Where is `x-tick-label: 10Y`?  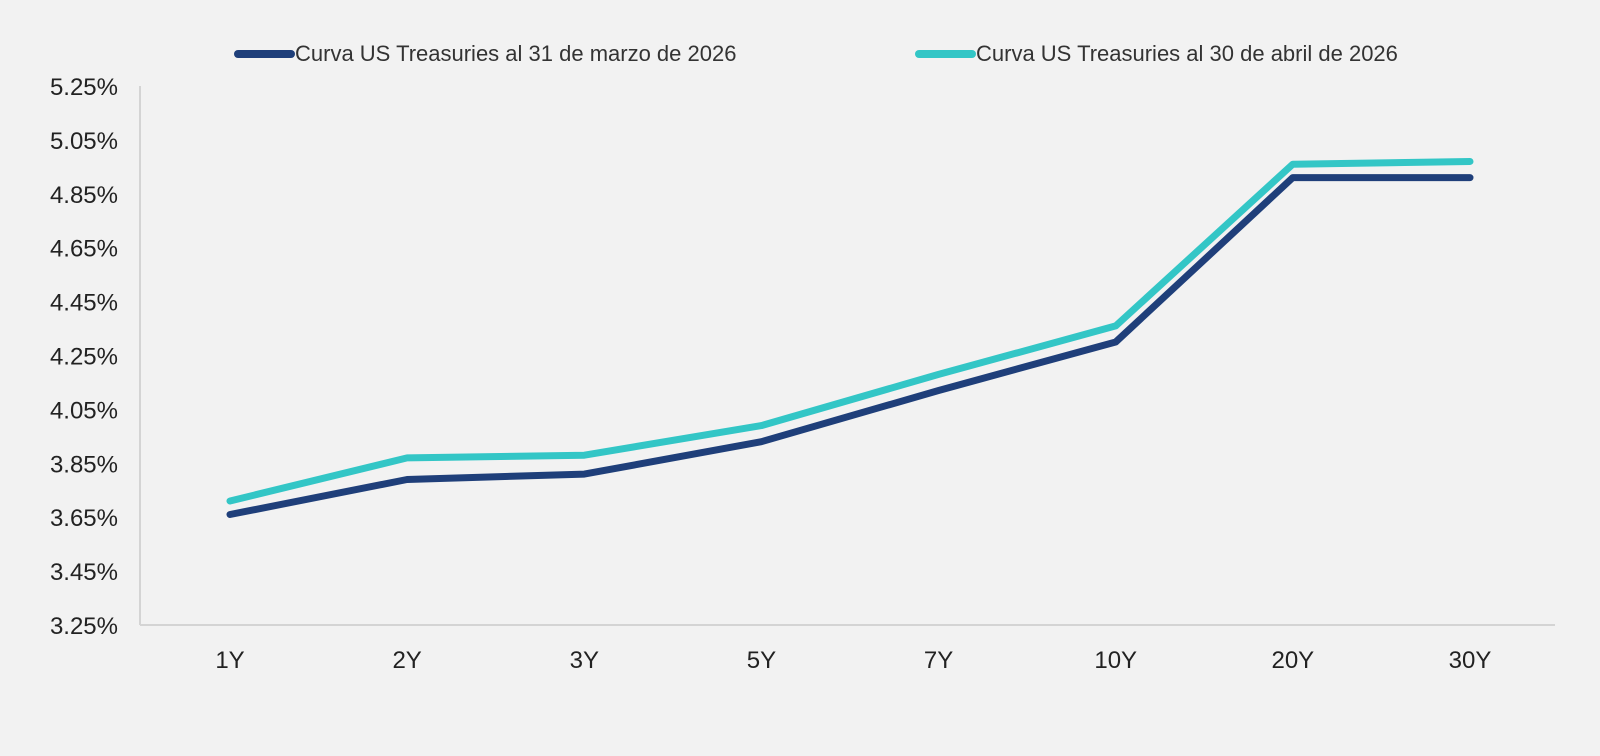
x-tick-label: 10Y is located at coordinates (1115, 660).